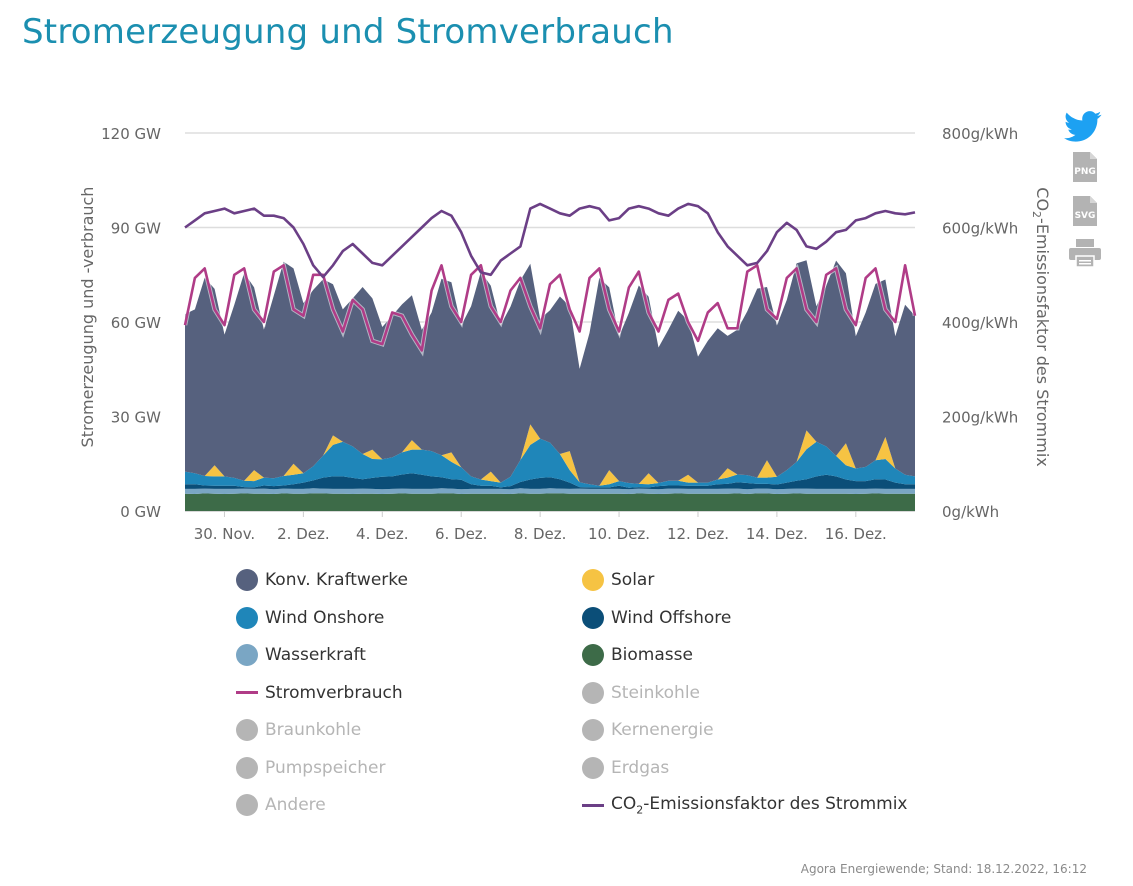 The height and width of the screenshot is (886, 1133). Describe the element at coordinates (87, 317) in the screenshot. I see `y-axis-title: Stromerzeugung und -verbrauch` at that location.